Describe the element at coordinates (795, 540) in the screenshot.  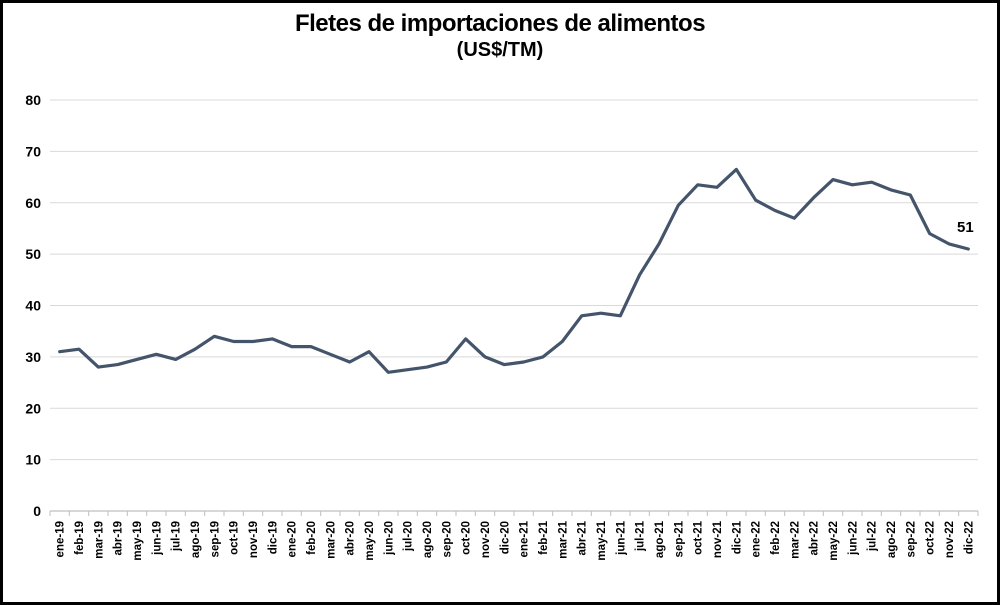
I see `x-axis-label: mar-22` at that location.